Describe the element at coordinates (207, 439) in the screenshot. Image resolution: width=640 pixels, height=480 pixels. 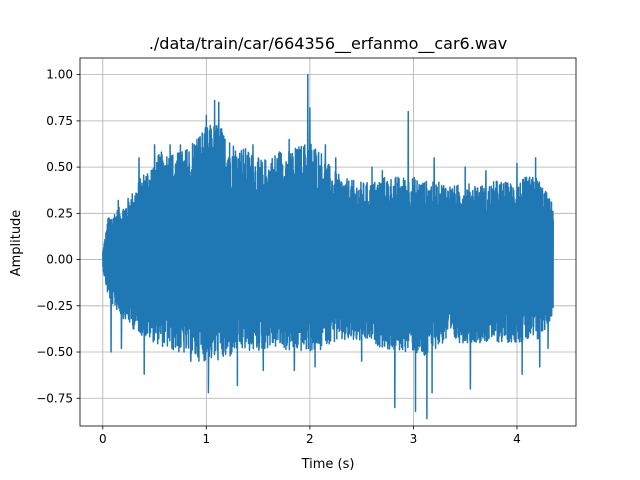
I see `x-tick-label: 1` at that location.